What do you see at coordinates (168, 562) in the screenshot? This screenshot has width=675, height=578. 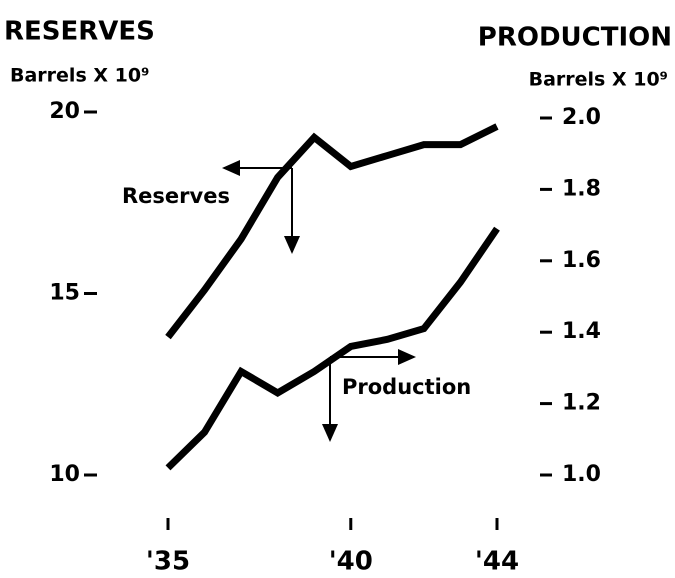 I see `x-tick-label: '35` at bounding box center [168, 562].